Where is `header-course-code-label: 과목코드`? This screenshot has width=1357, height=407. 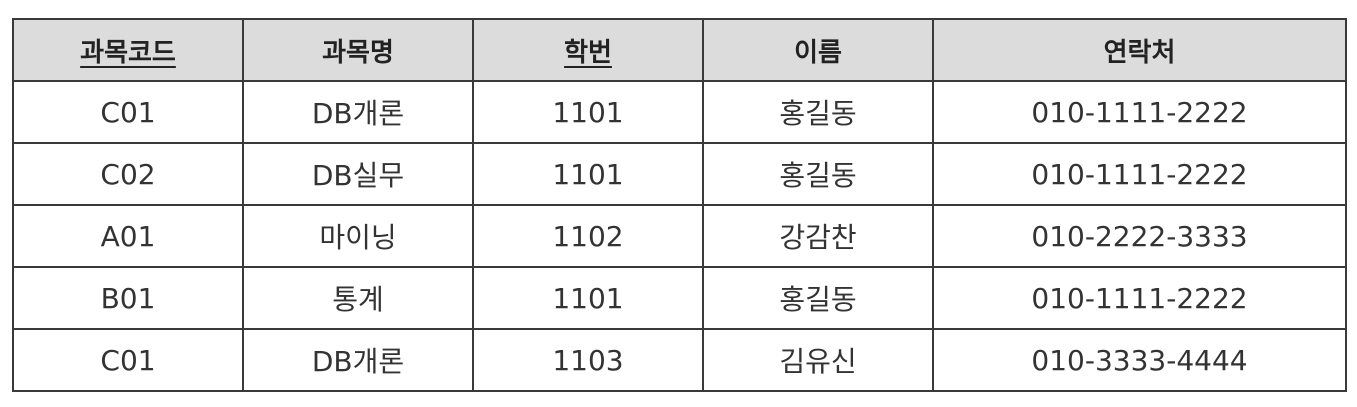
header-course-code-label: 과목코드 is located at coordinates (128, 52).